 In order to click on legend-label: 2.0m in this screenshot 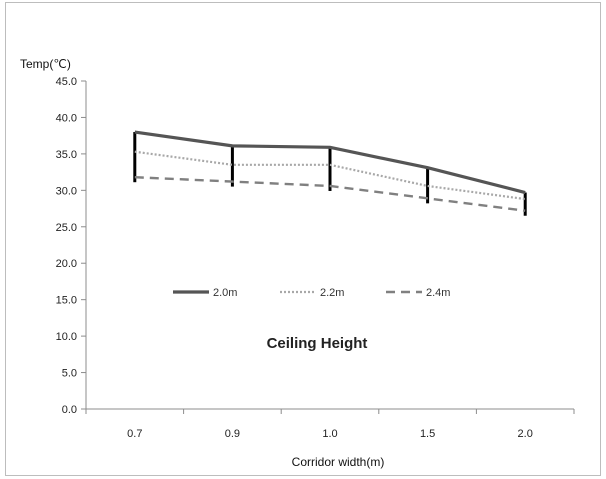, I will do `click(225, 293)`.